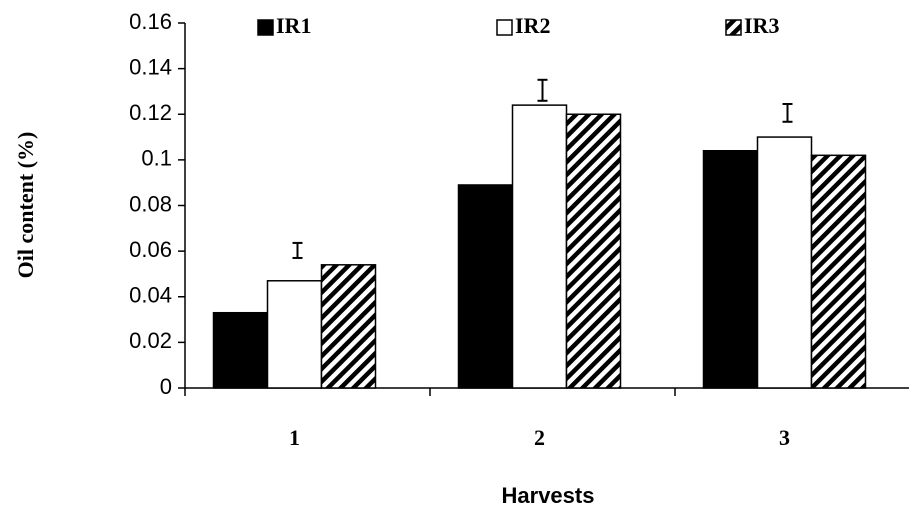  I want to click on legend-label: IR1, so click(293, 25).